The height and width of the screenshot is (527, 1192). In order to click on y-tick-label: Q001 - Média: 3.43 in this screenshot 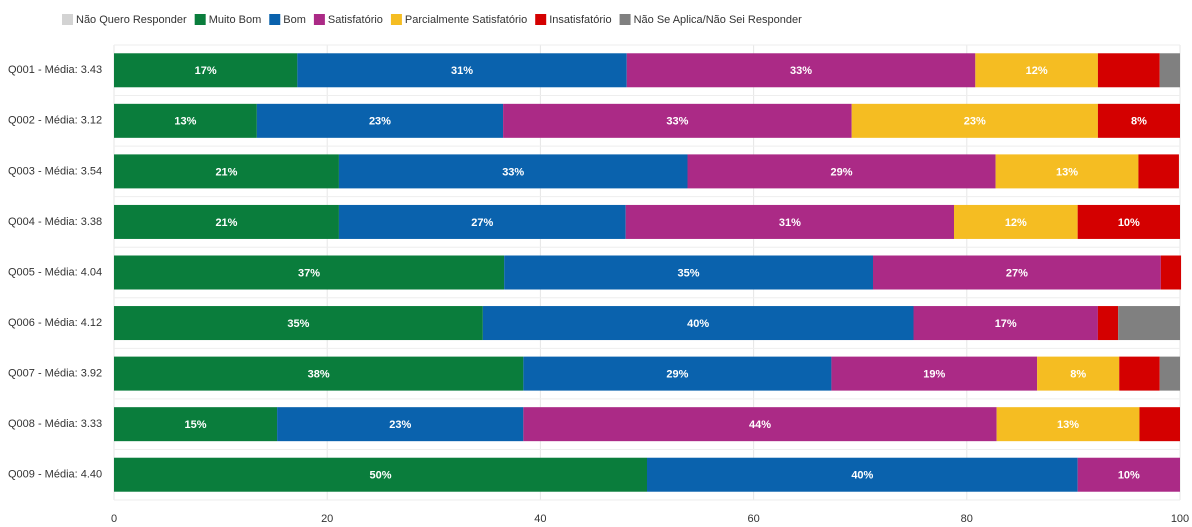, I will do `click(55, 70)`.